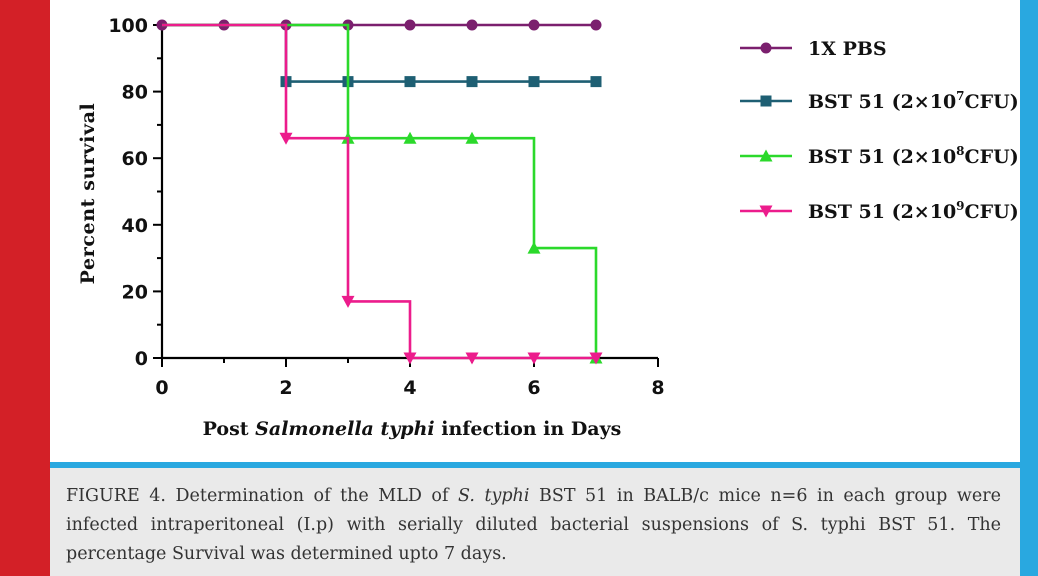 Image resolution: width=1038 pixels, height=576 pixels. I want to click on legend-label: 1X PBS, so click(847, 49).